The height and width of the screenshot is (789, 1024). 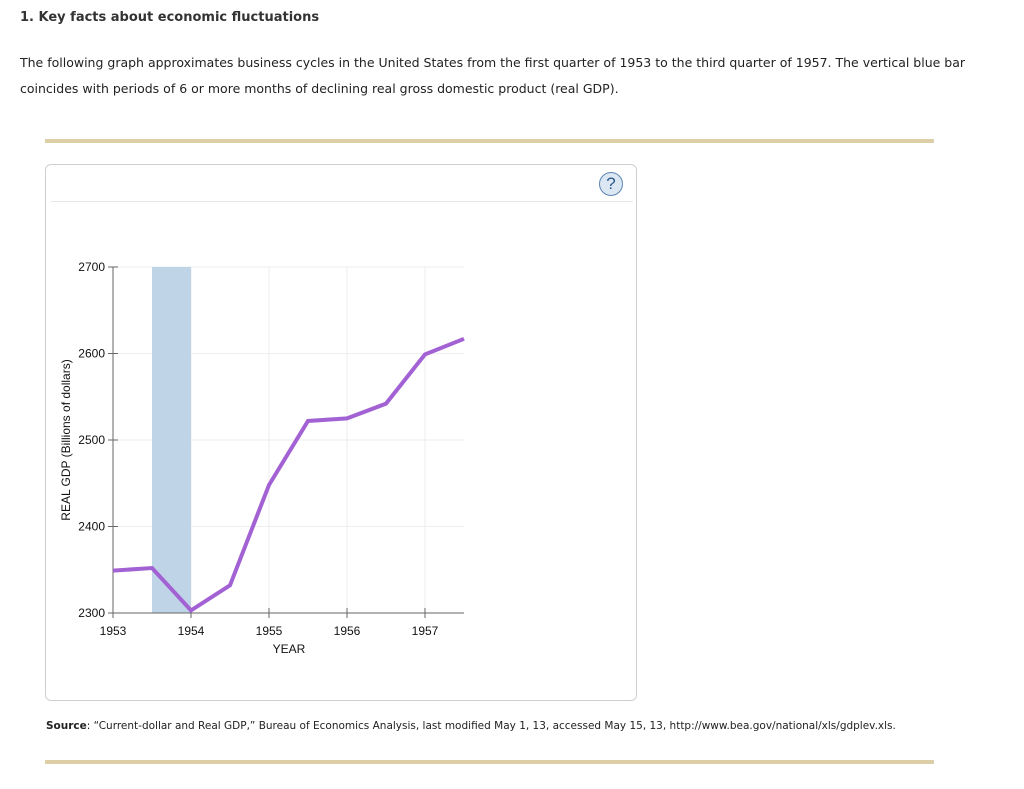 What do you see at coordinates (113, 631) in the screenshot?
I see `x-tick-label: 1953` at bounding box center [113, 631].